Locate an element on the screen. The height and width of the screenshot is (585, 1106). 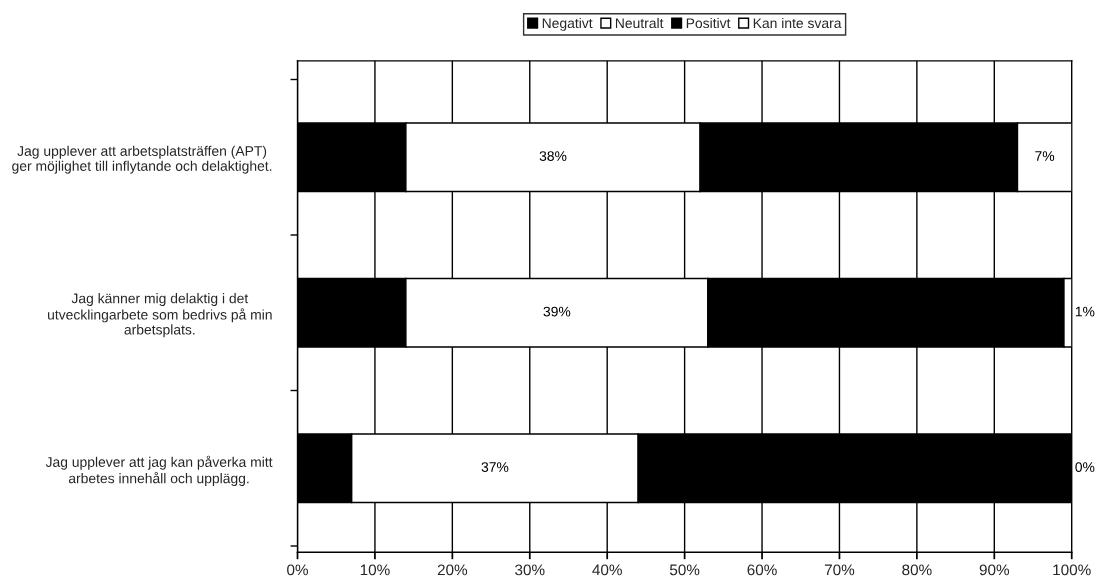
y-tick-label: Jag upplever att arbetsplatsträffen (APT) ger möjlighet till inflytande och delaktighet. is located at coordinates (142, 159).